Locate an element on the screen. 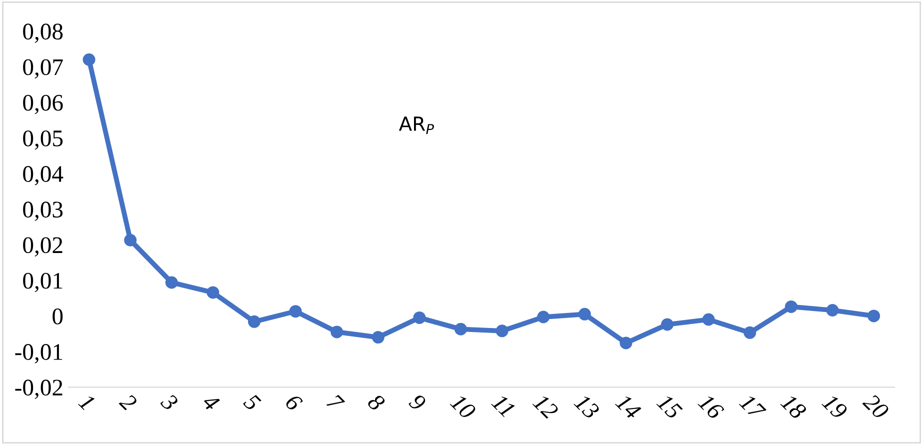 This screenshot has width=924, height=445. y-tick-label: -0,02 is located at coordinates (38, 389).